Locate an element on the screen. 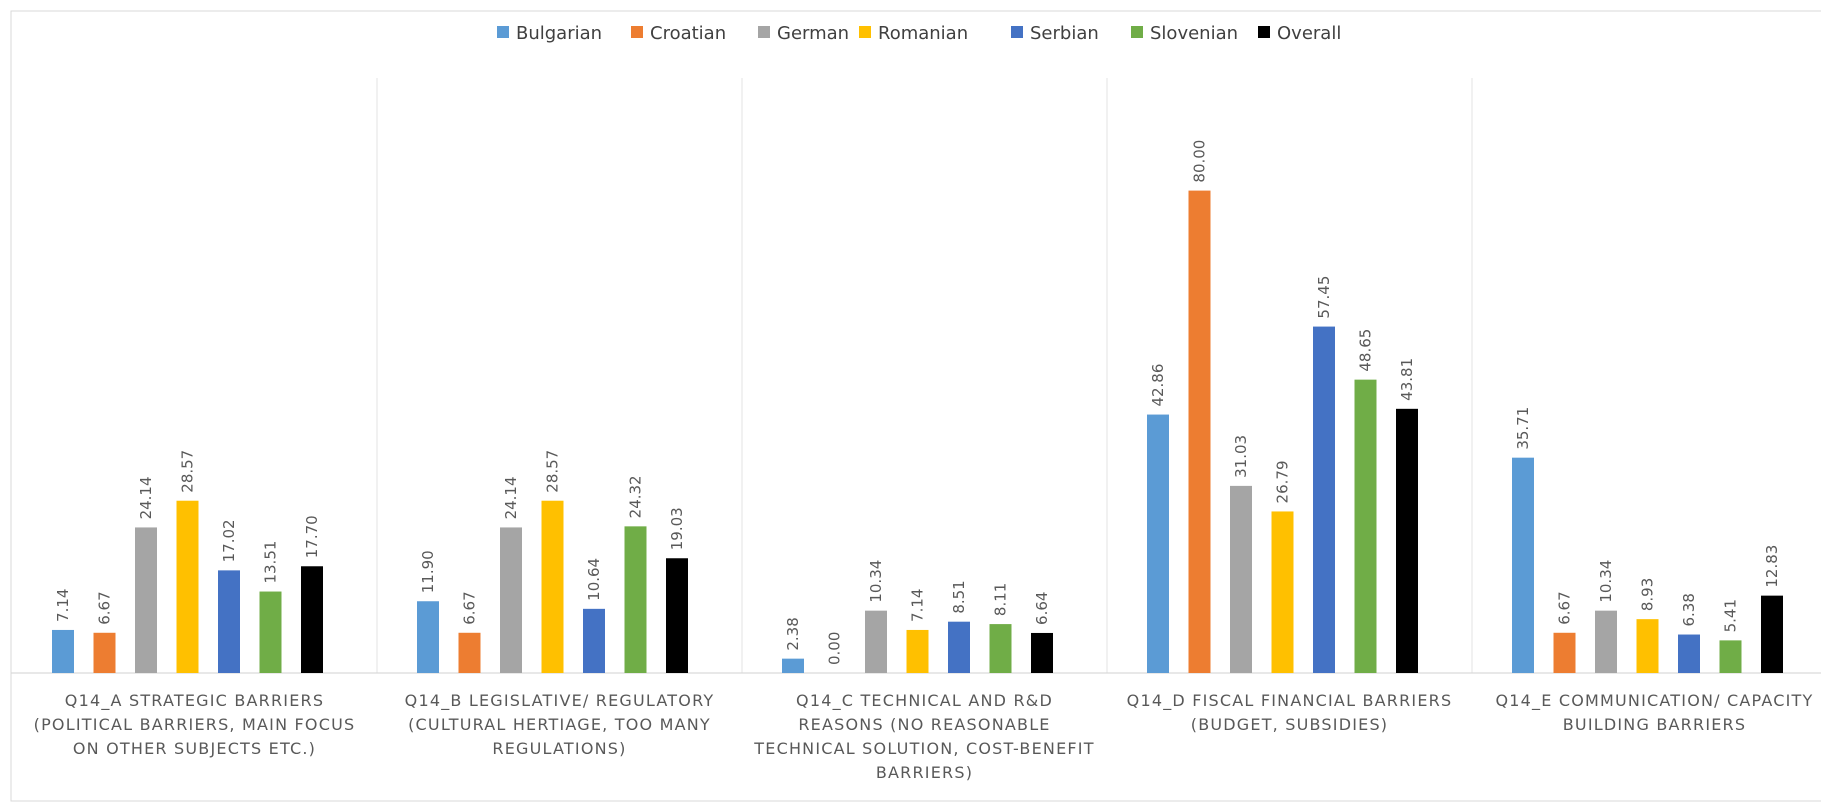 This screenshot has width=1821, height=807. category-label-line: Q14_A STRATEGIC BARRIERS is located at coordinates (194, 701).